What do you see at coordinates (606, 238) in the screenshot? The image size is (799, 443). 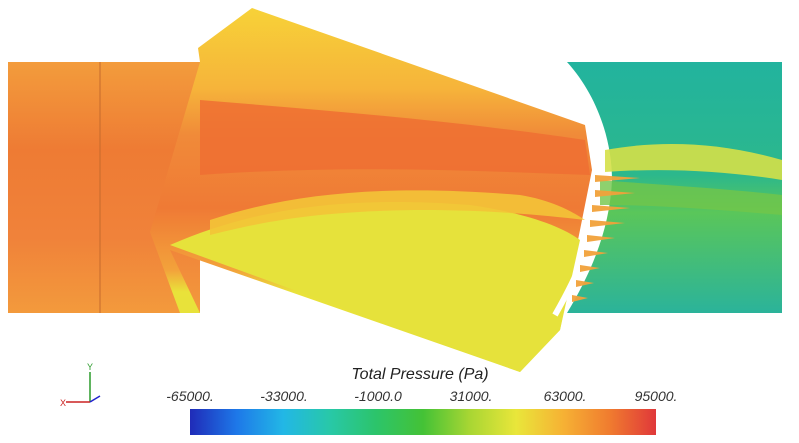 I see `blade-wake-streaks` at bounding box center [606, 238].